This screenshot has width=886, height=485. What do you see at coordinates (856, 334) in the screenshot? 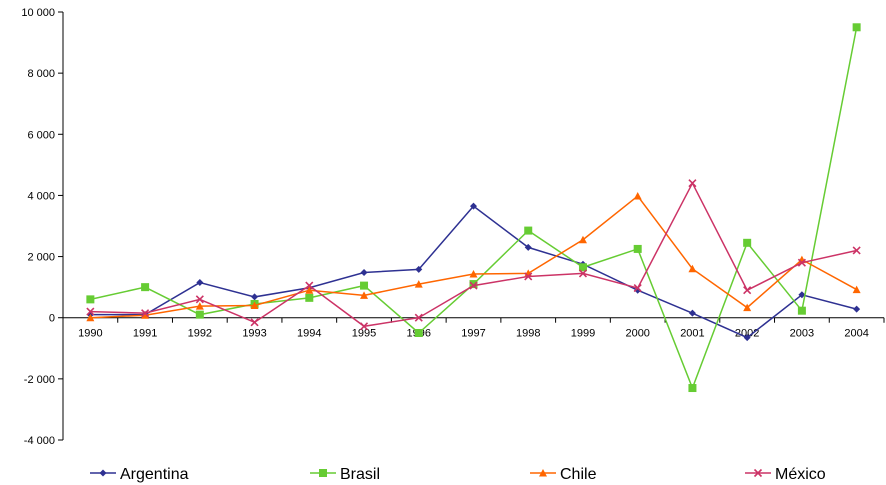
I see `x-tick-label: 2004` at bounding box center [856, 334].